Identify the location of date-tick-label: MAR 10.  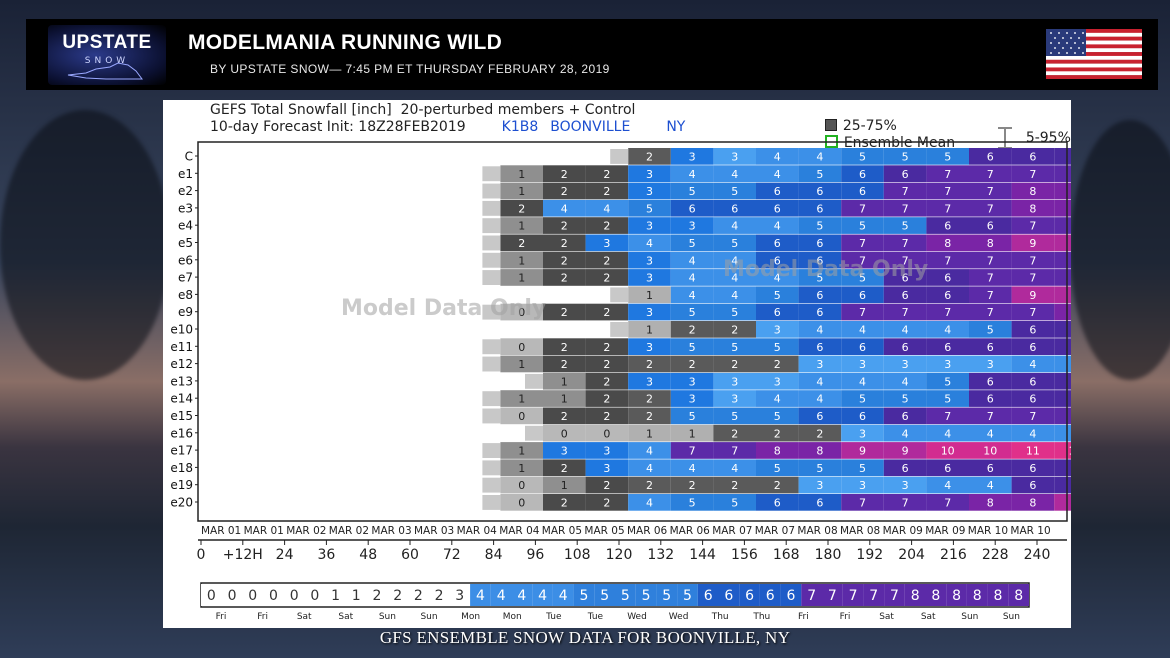
(1030, 531).